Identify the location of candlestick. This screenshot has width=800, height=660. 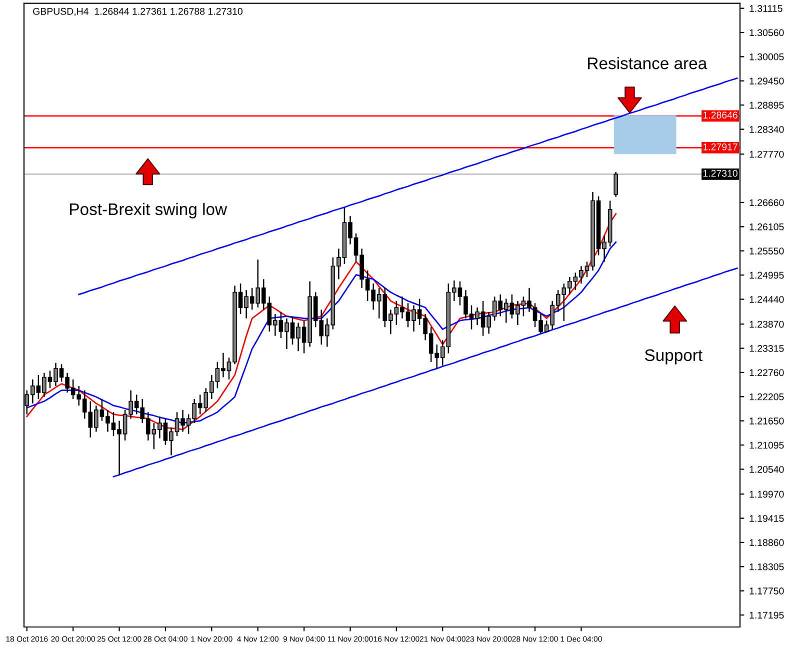
(616, 184).